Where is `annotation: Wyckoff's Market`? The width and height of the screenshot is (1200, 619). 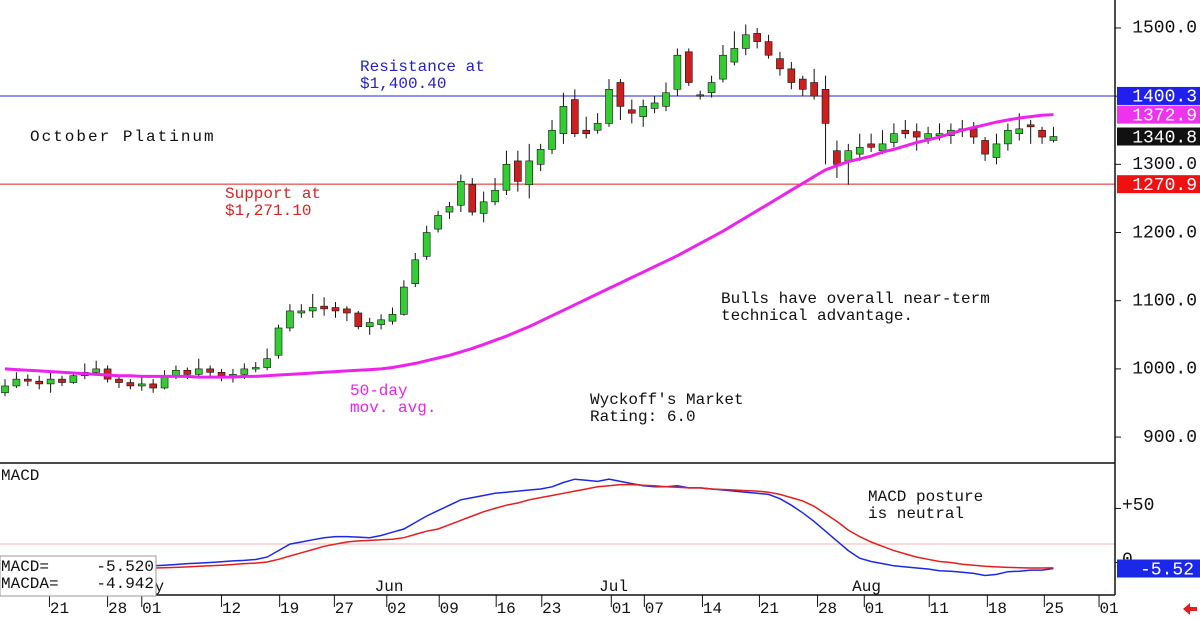
annotation: Wyckoff's Market is located at coordinates (667, 400).